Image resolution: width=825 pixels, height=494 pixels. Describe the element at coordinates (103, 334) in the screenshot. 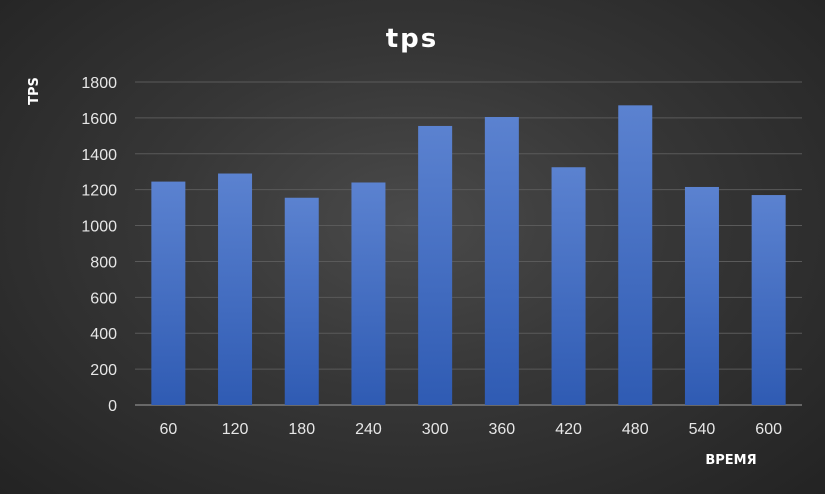

I see `y-tick-label: 400` at that location.